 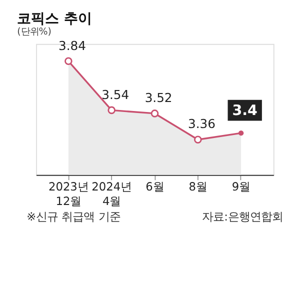 What do you see at coordinates (198, 187) in the screenshot?
I see `x-tick-label: 8월` at bounding box center [198, 187].